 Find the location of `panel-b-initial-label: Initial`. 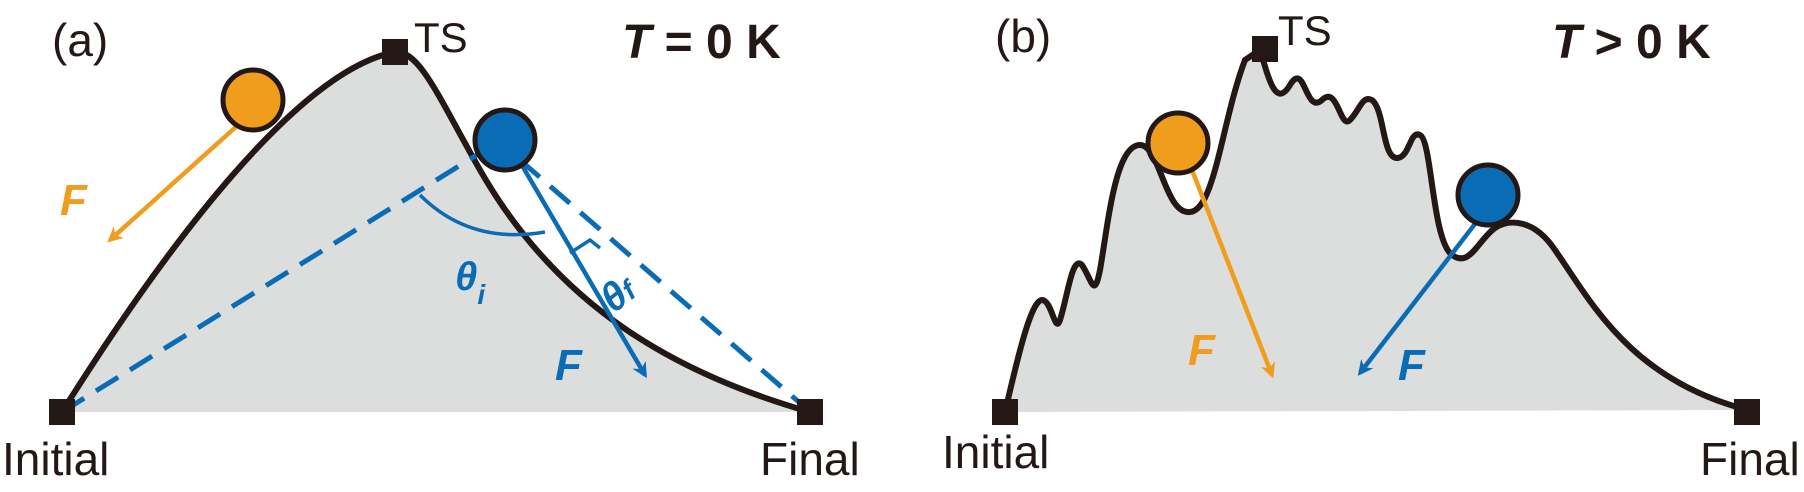

panel-b-initial-label: Initial is located at coordinates (995, 452).